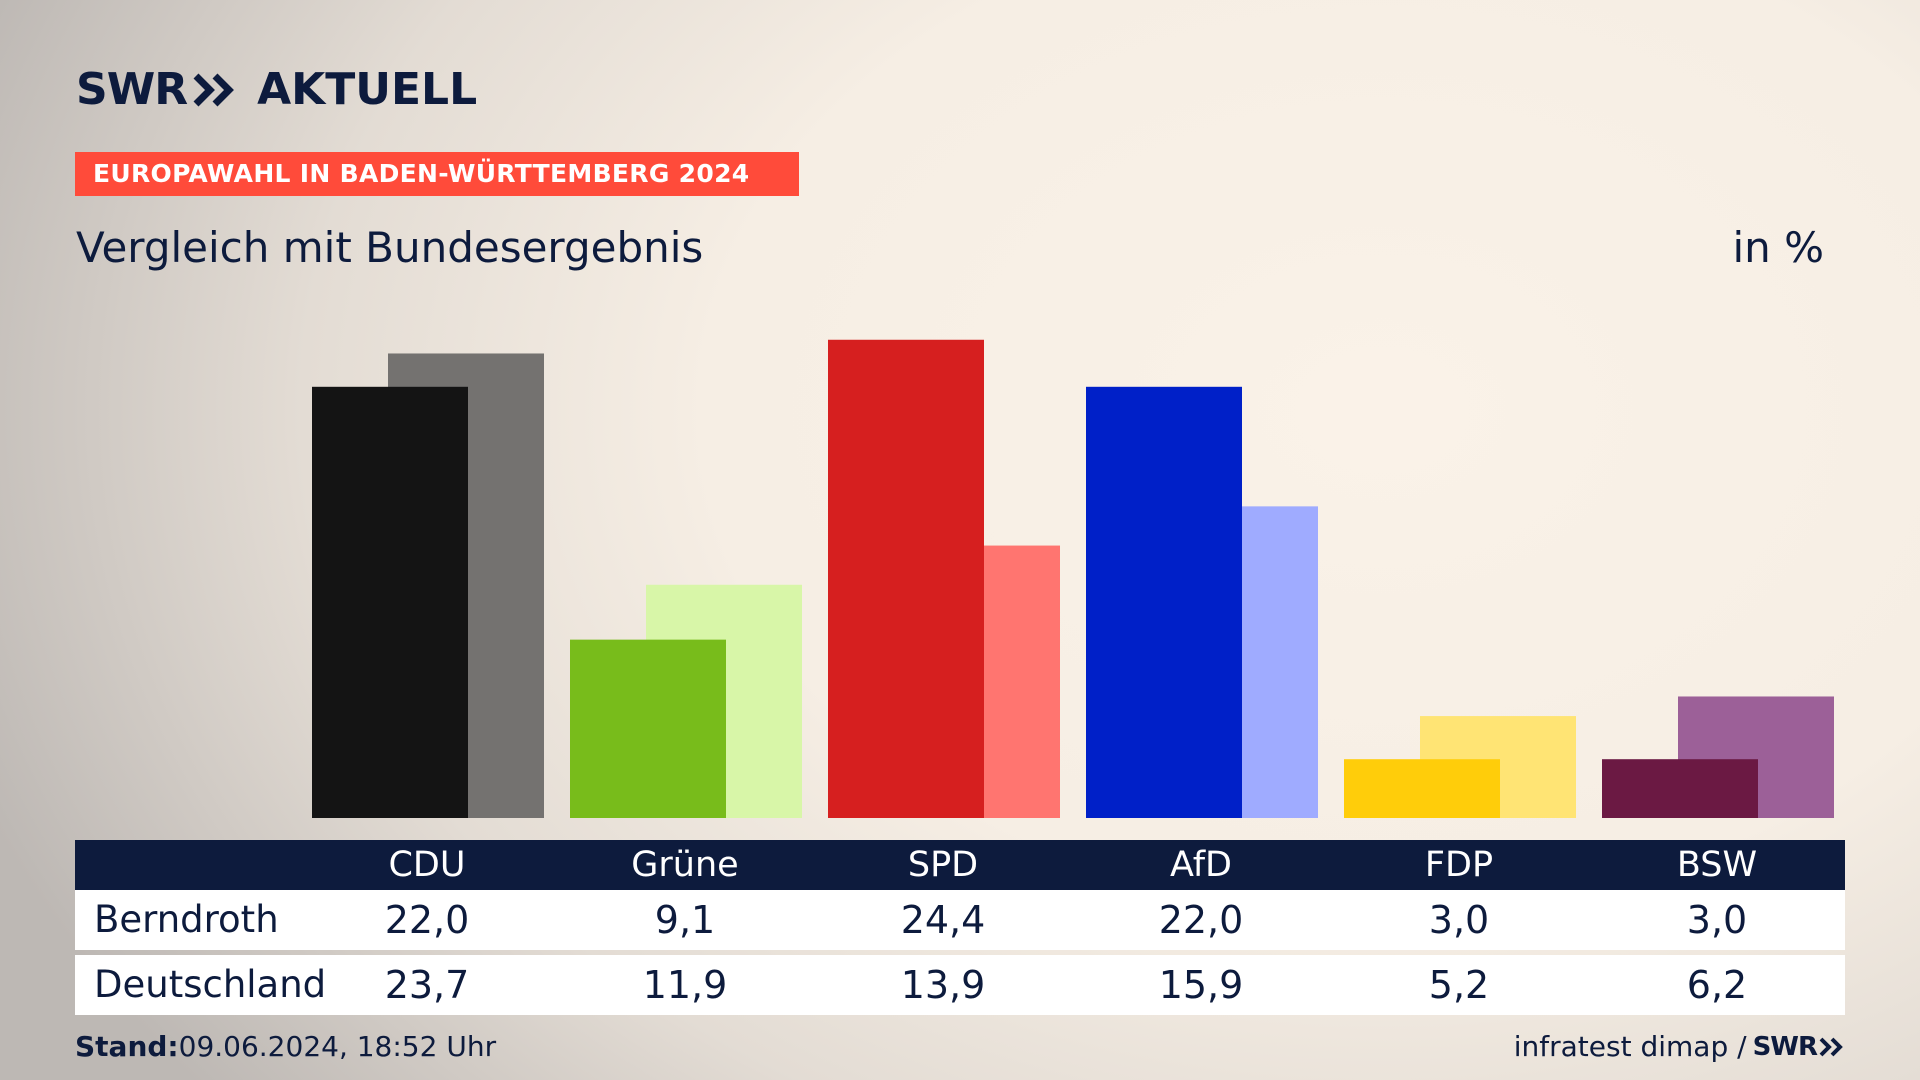 The image size is (1920, 1080). Describe the element at coordinates (685, 920) in the screenshot. I see `table-cell-grüne: 9,1` at that location.